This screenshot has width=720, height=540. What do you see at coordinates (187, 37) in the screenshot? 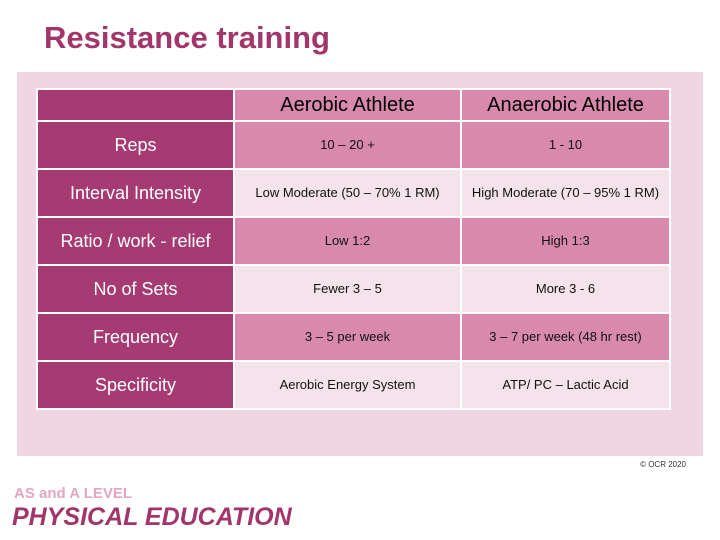
I see `slide-title: Resistance training` at bounding box center [187, 37].